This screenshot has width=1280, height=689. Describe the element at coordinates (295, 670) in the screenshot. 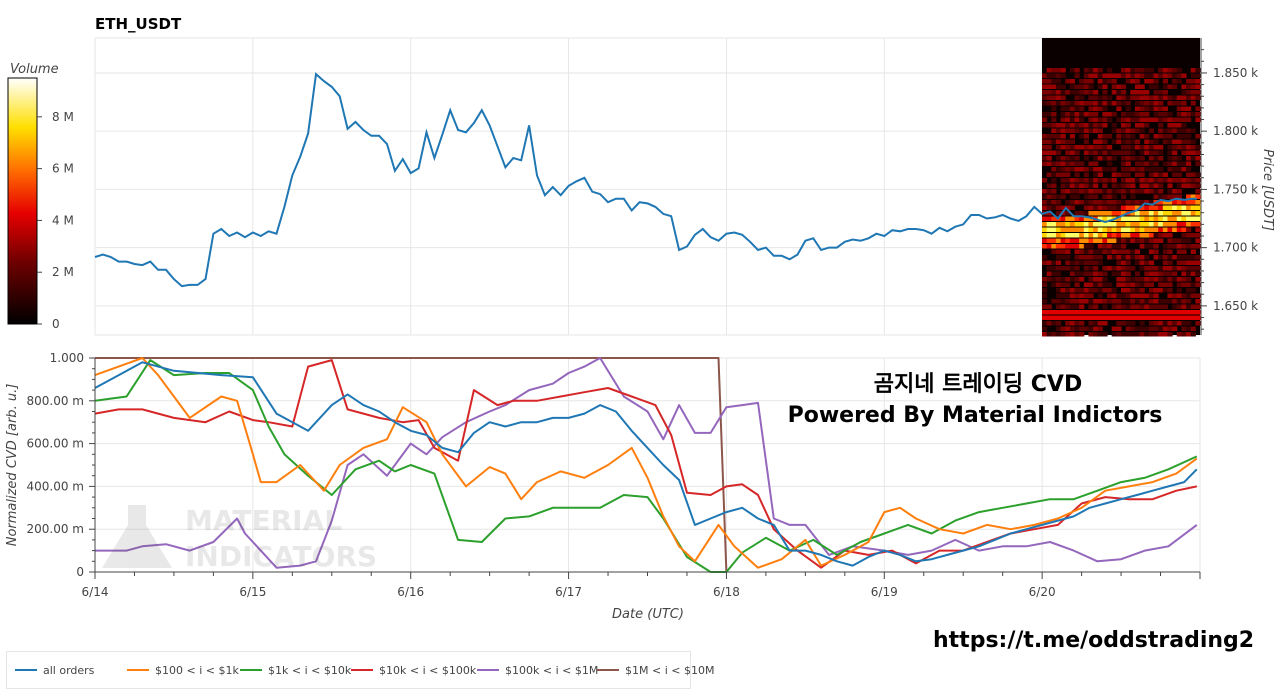

I see `legend-item: $1k < i < $10k` at that location.